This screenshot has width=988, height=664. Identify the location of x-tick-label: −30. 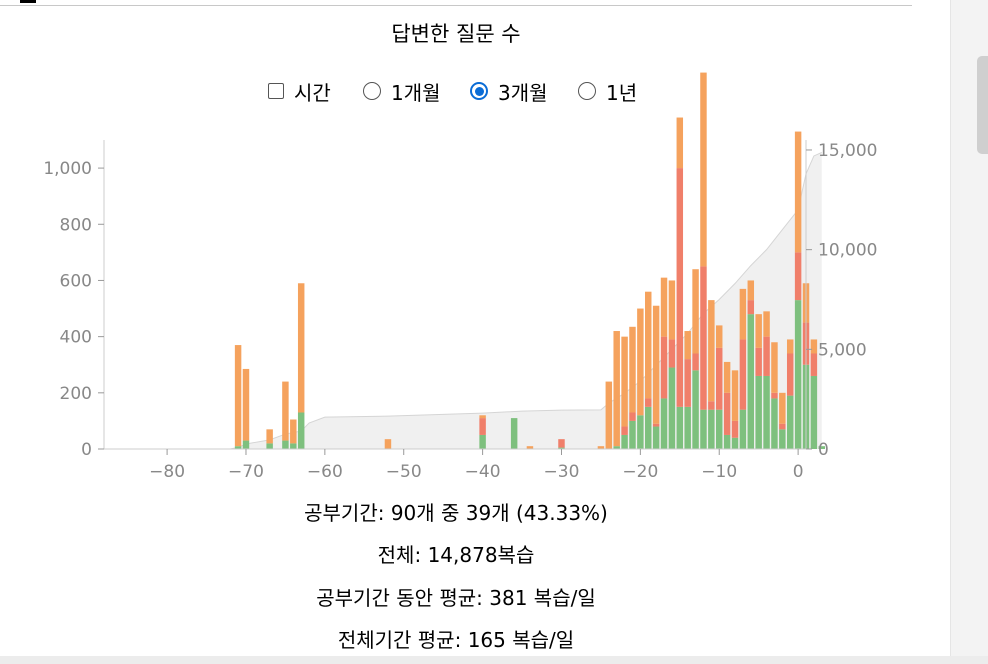
(562, 472).